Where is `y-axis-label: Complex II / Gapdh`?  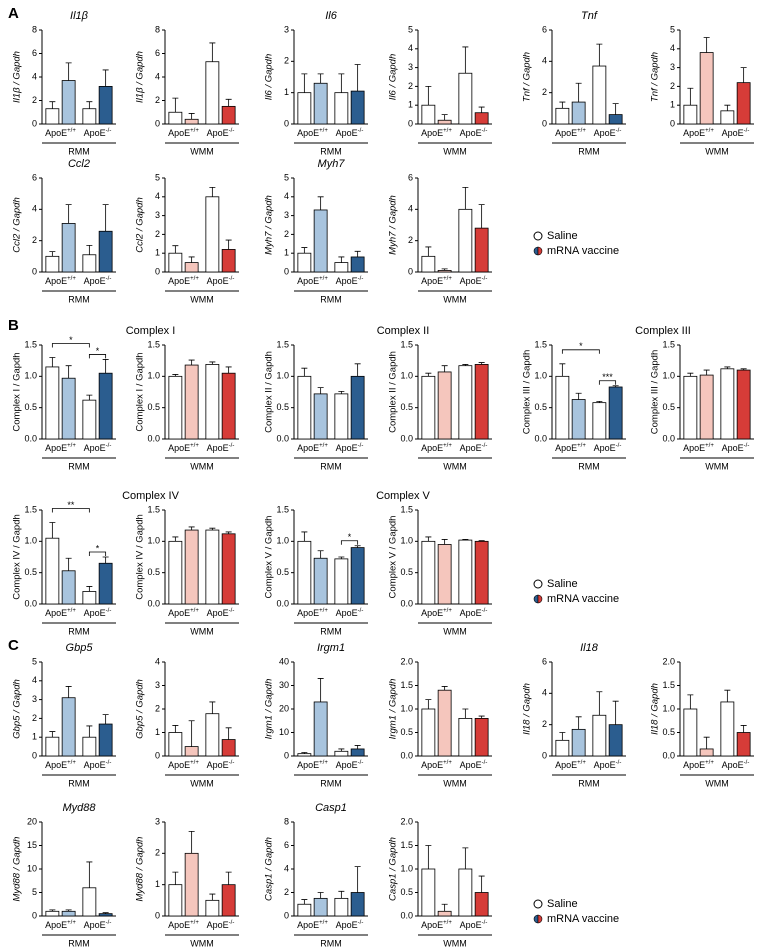
y-axis-label: Complex II / Gapdh is located at coordinates (269, 392).